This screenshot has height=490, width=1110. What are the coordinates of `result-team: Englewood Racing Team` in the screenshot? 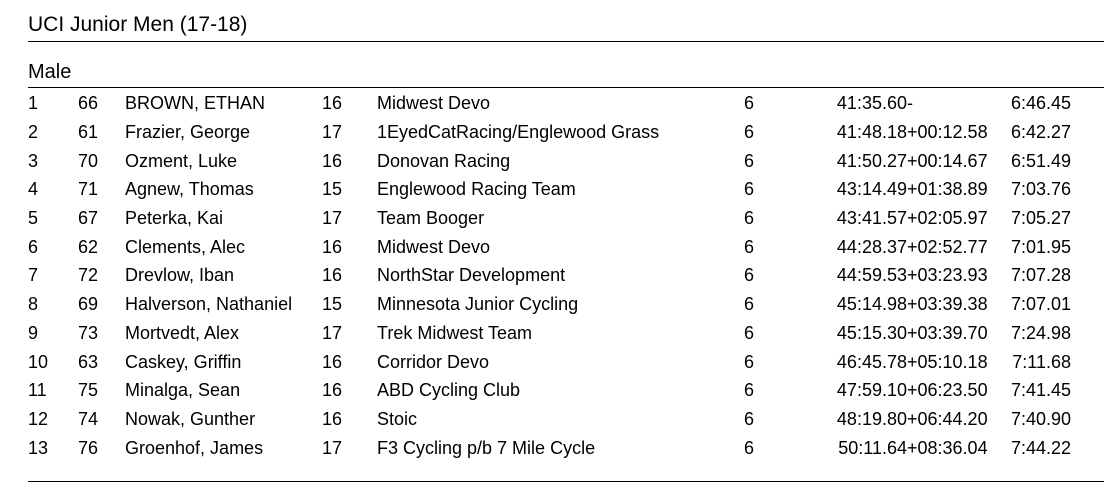 It's located at (476, 189).